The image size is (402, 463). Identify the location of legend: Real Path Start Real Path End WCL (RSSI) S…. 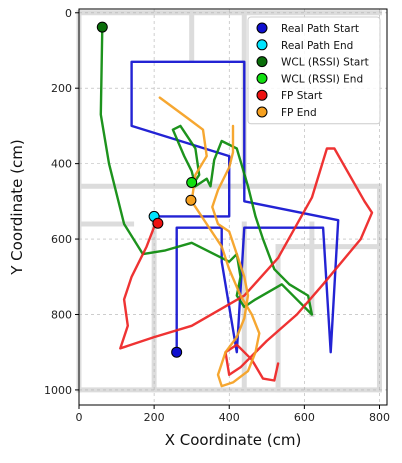
(314, 70).